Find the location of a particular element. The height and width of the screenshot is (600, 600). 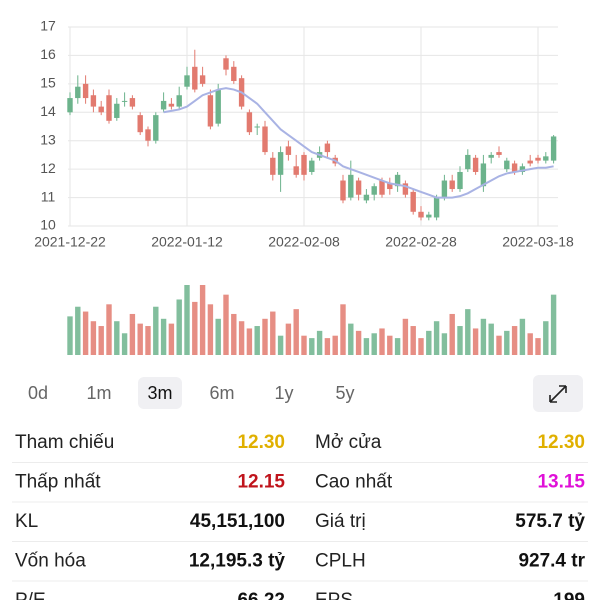

expand-icon is located at coordinates (558, 394).